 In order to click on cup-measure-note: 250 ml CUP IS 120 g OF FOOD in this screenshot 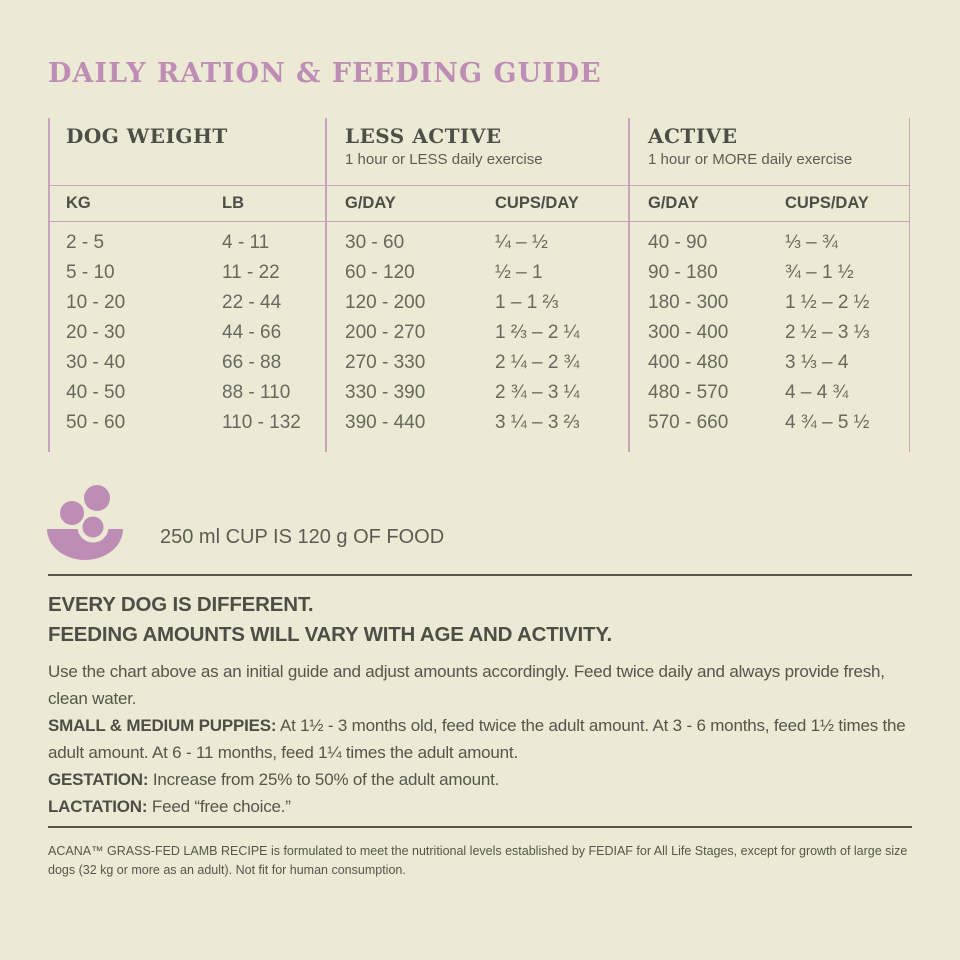, I will do `click(244, 523)`.